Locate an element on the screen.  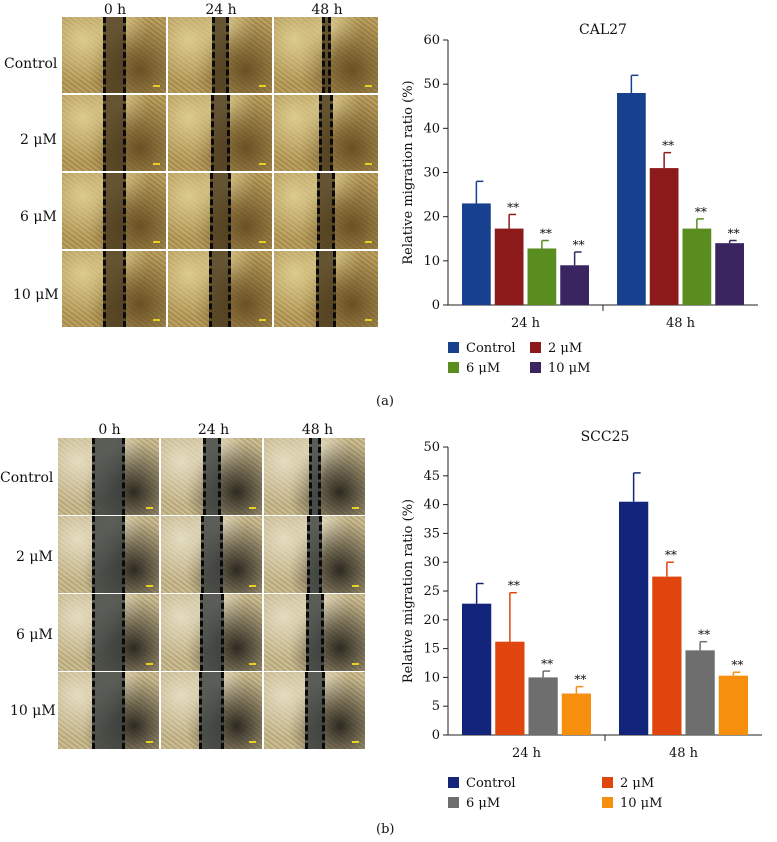
column-label-24h: 24 h is located at coordinates (213, 430).